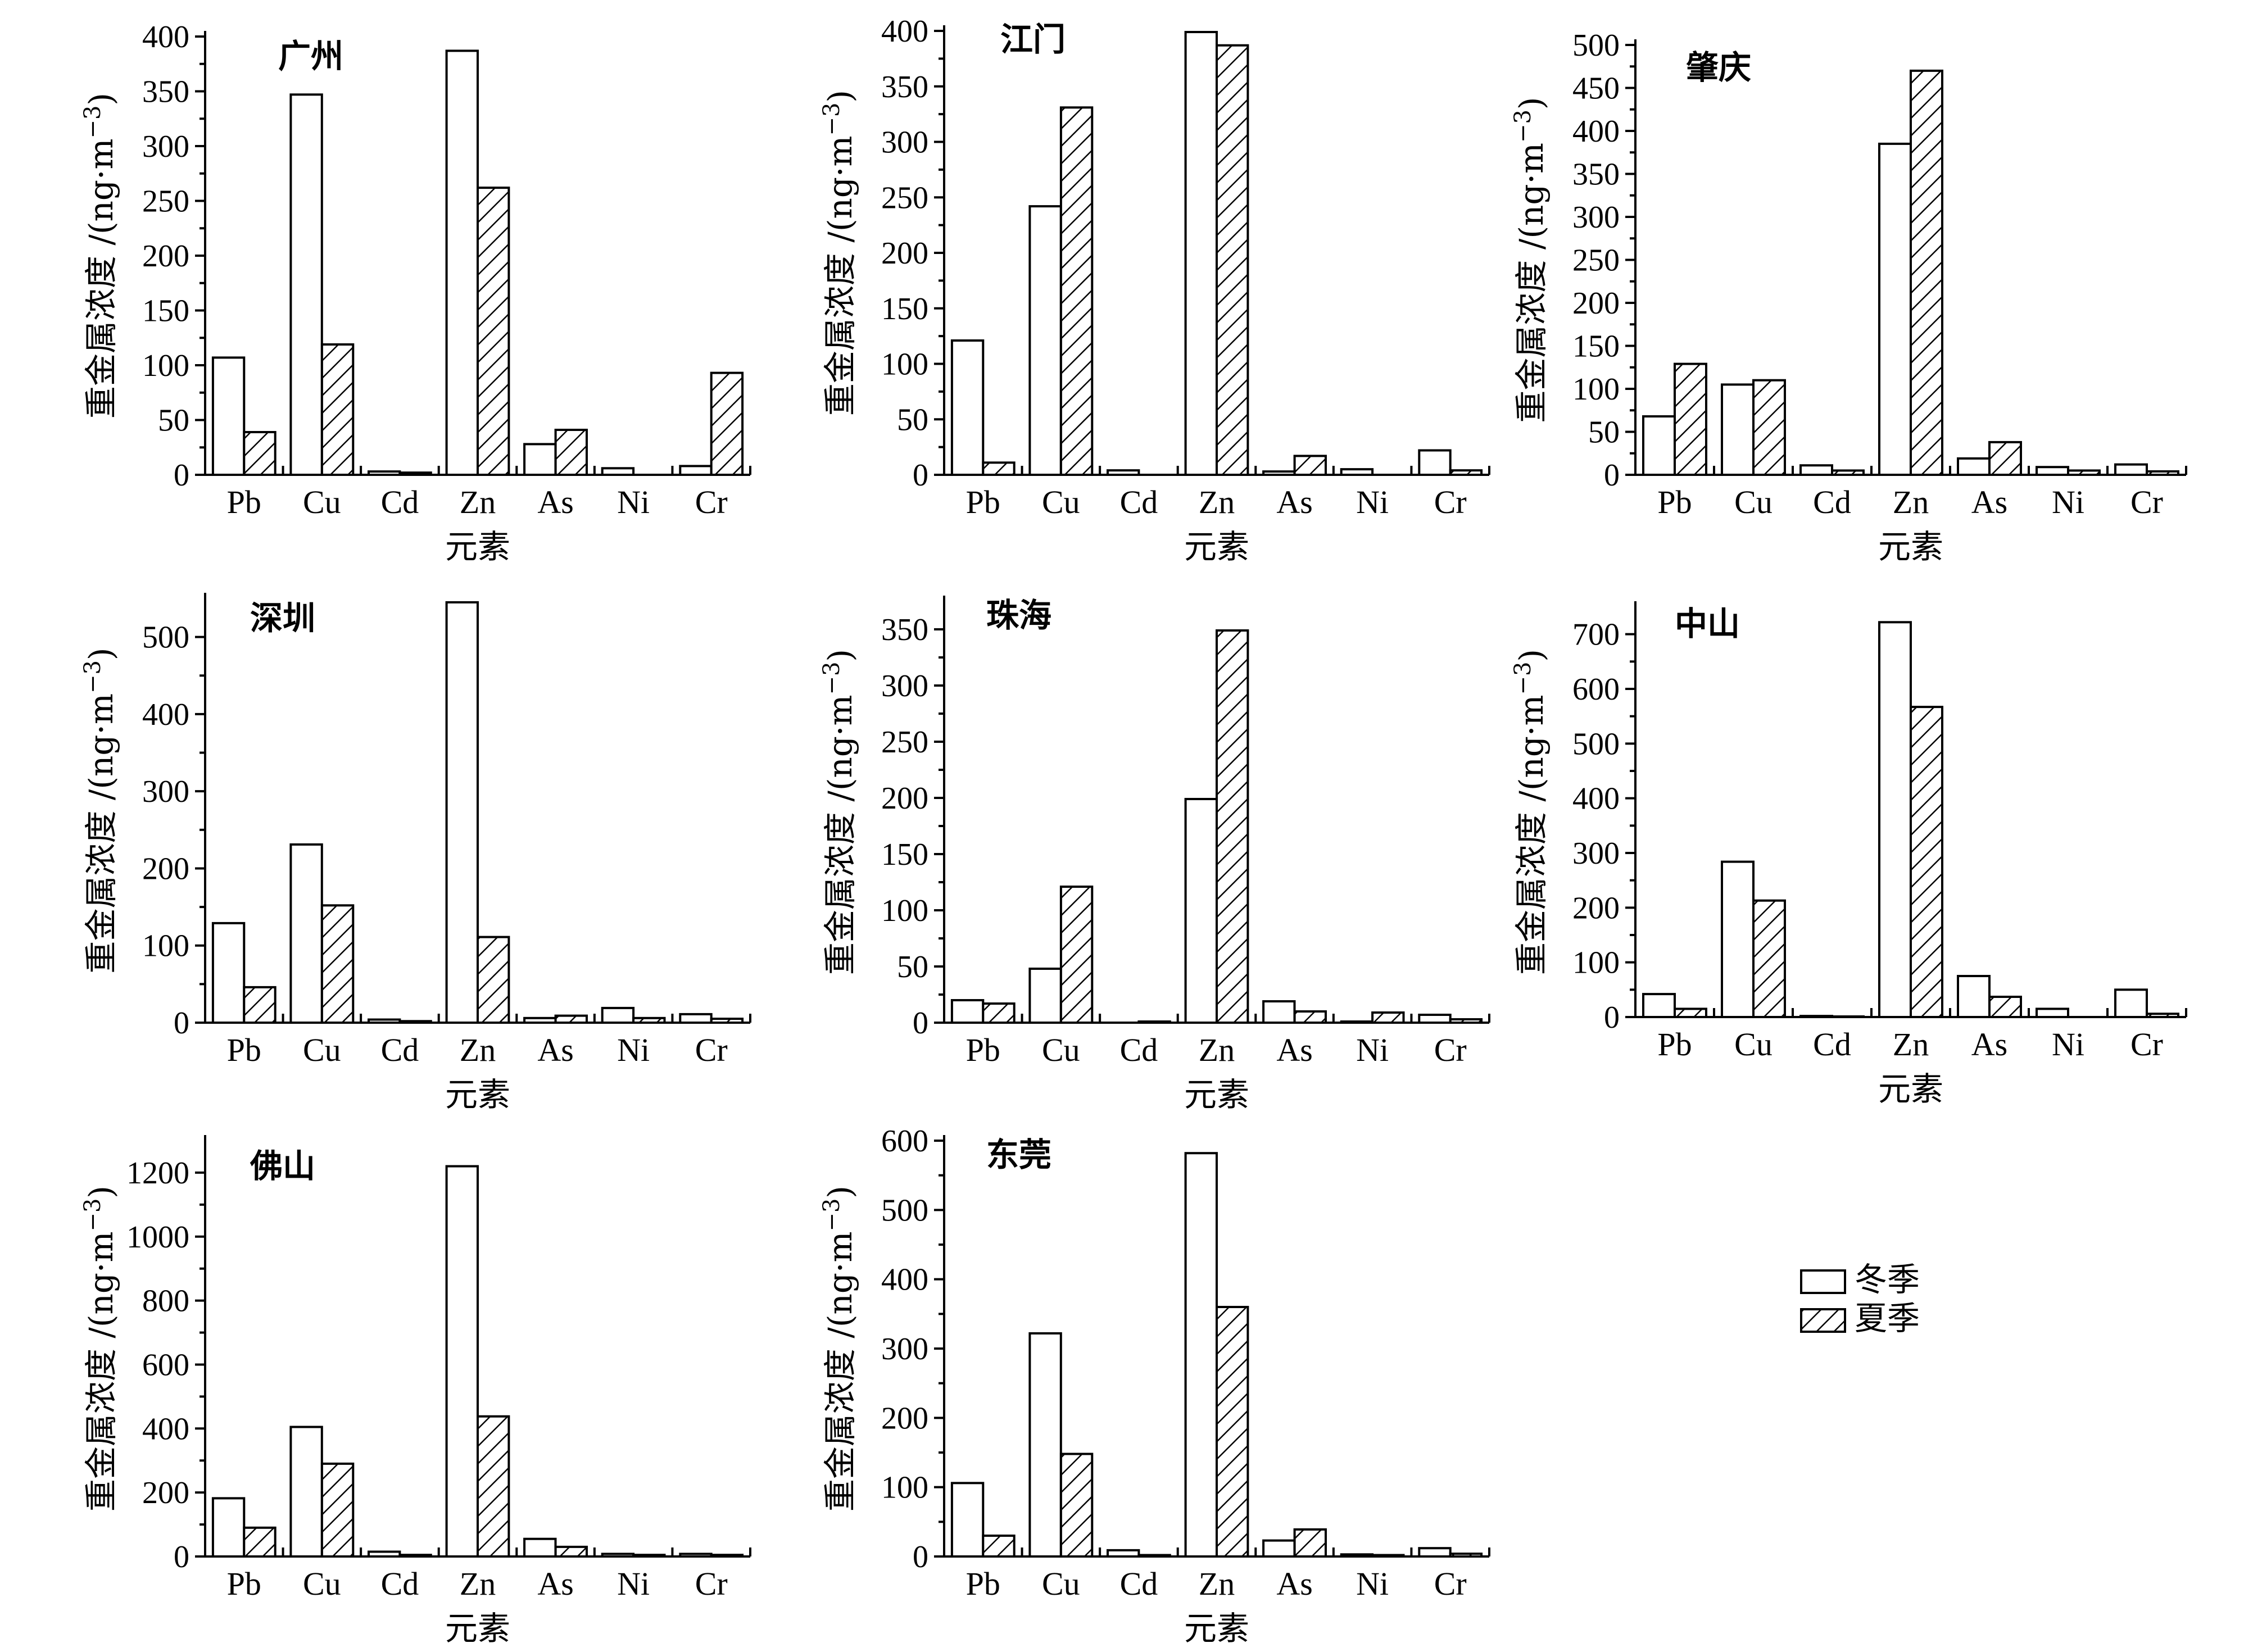 Image resolution: width=2253 pixels, height=1652 pixels. Describe the element at coordinates (2052, 1013) in the screenshot. I see `bar-winter-Ni` at that location.